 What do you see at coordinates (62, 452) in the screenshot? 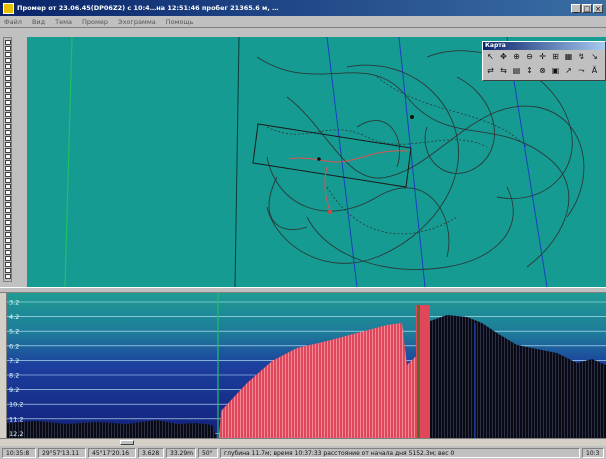
I see `status-latitude: 29°57'13.11` at bounding box center [62, 452].